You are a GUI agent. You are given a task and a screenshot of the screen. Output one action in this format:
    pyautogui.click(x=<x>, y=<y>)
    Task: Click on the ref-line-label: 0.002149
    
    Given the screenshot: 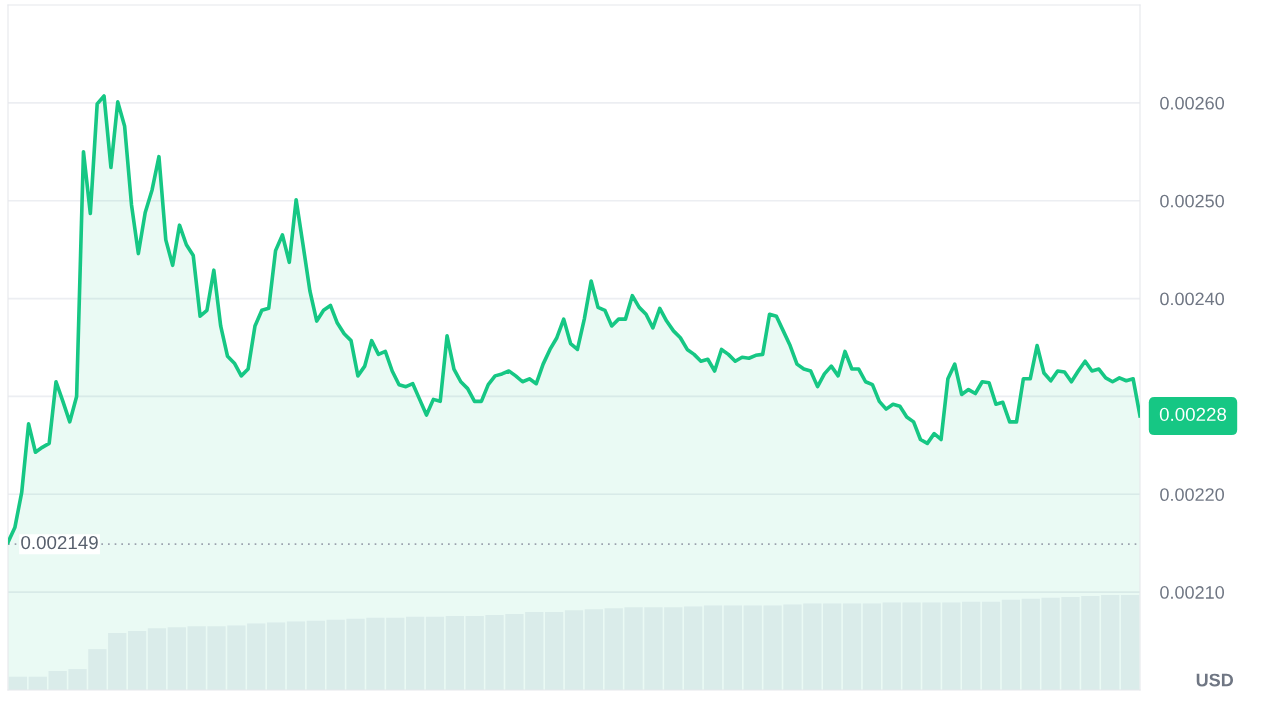 What is the action you would take?
    pyautogui.click(x=59, y=542)
    